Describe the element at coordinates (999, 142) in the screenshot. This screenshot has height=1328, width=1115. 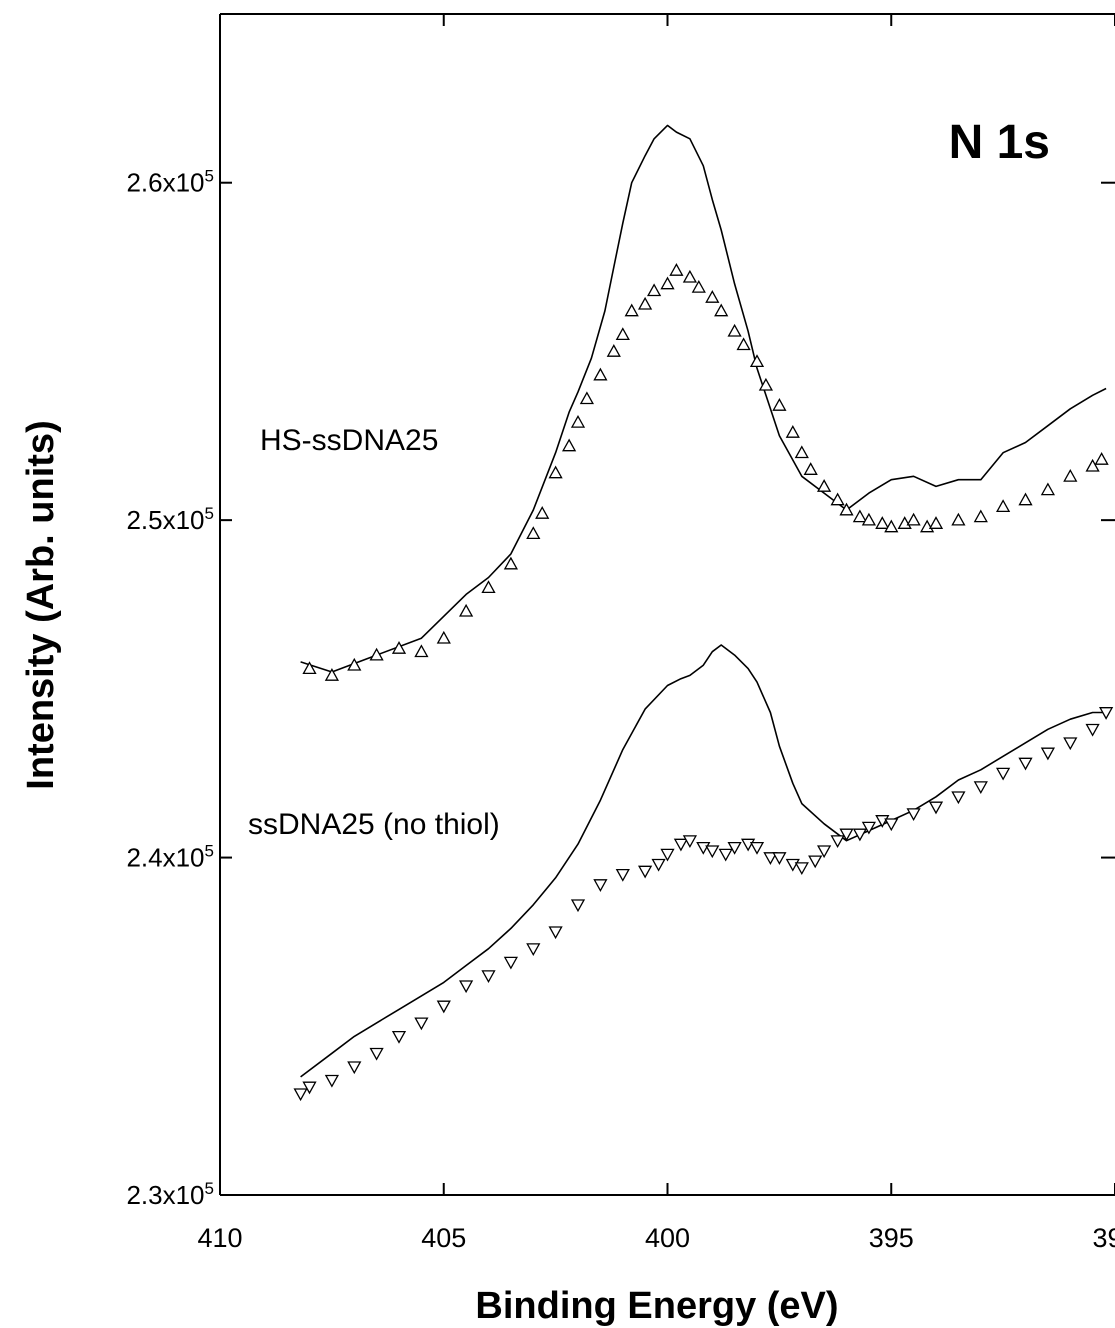
I see `panel-label: N 1s` at that location.